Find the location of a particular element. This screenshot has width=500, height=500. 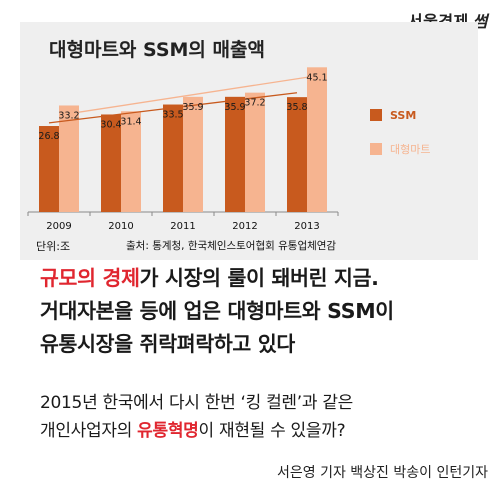

legend-swatch-ssm is located at coordinates (376, 115).